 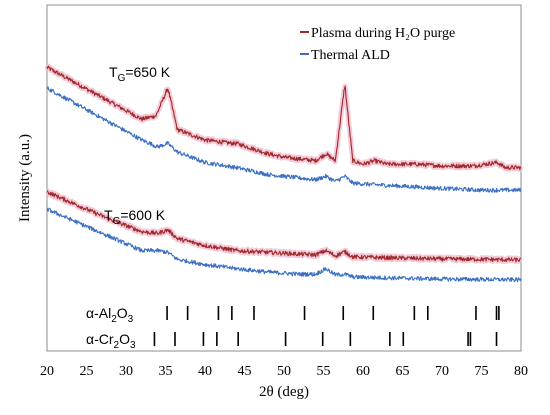 What do you see at coordinates (140, 74) in the screenshot?
I see `annotation-tg-650: TG=650 K` at bounding box center [140, 74].